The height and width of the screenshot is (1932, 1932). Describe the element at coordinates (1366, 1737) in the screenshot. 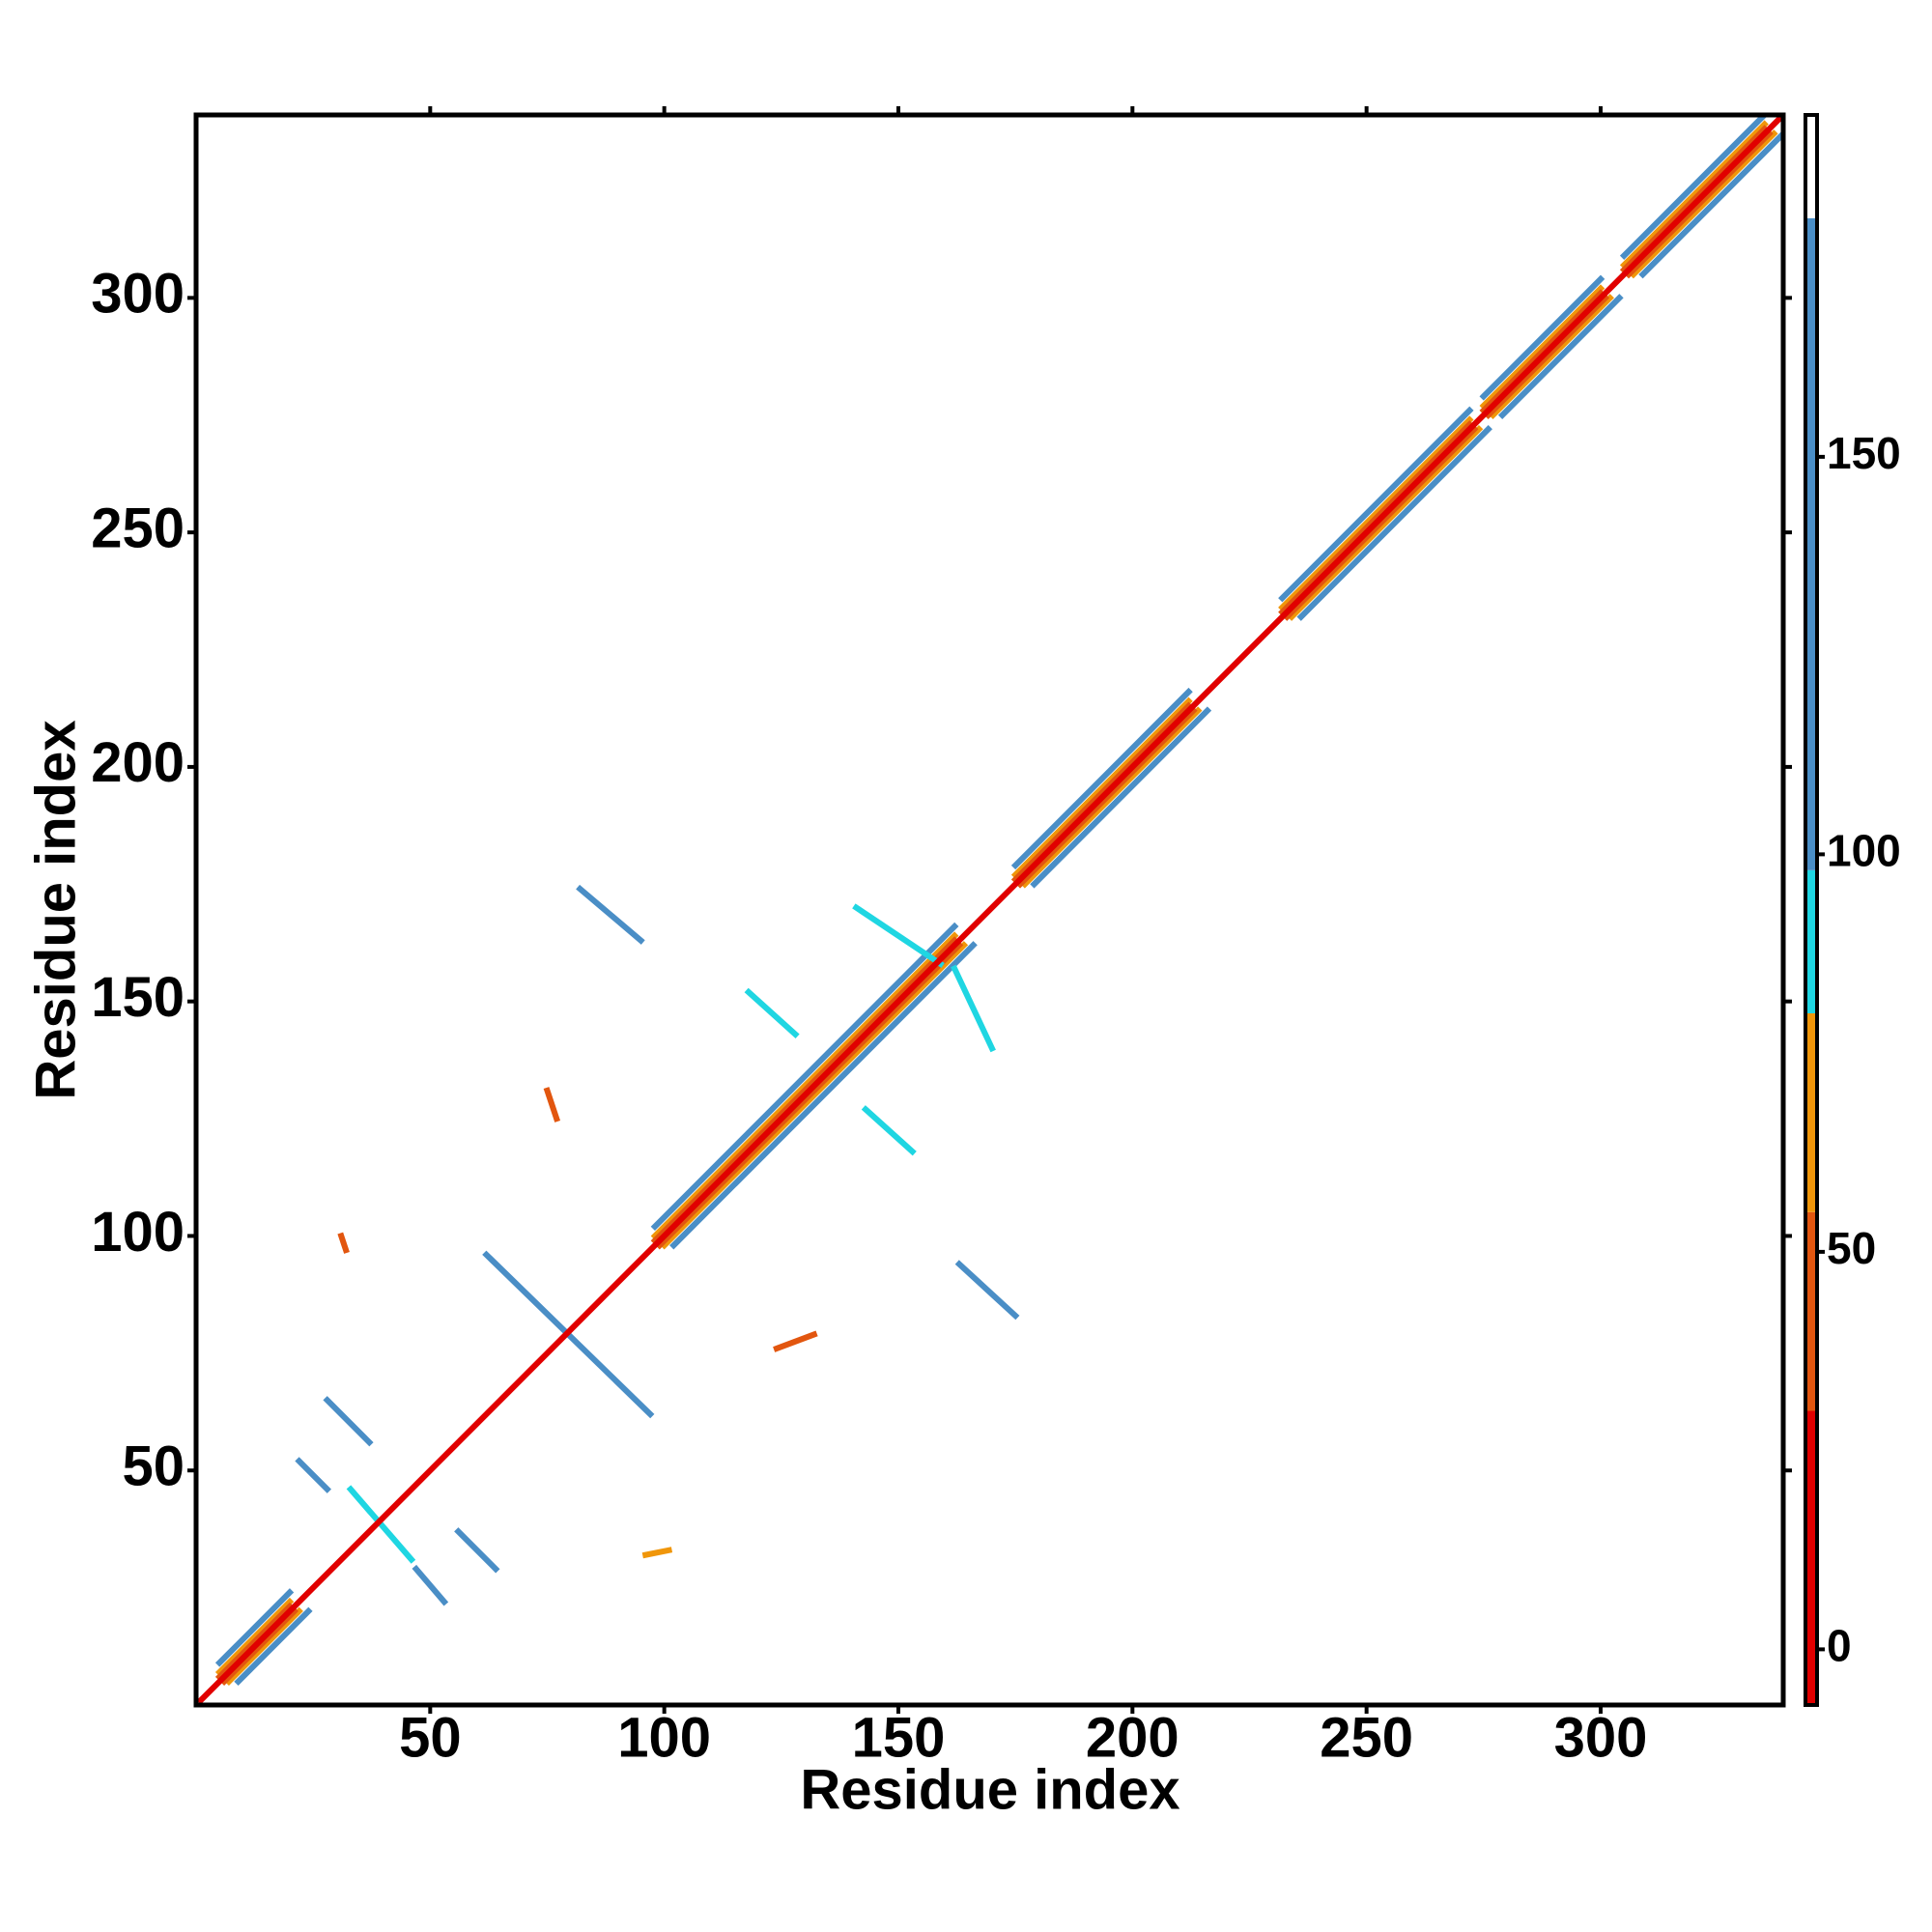

I see `x-tick-label: 250` at that location.